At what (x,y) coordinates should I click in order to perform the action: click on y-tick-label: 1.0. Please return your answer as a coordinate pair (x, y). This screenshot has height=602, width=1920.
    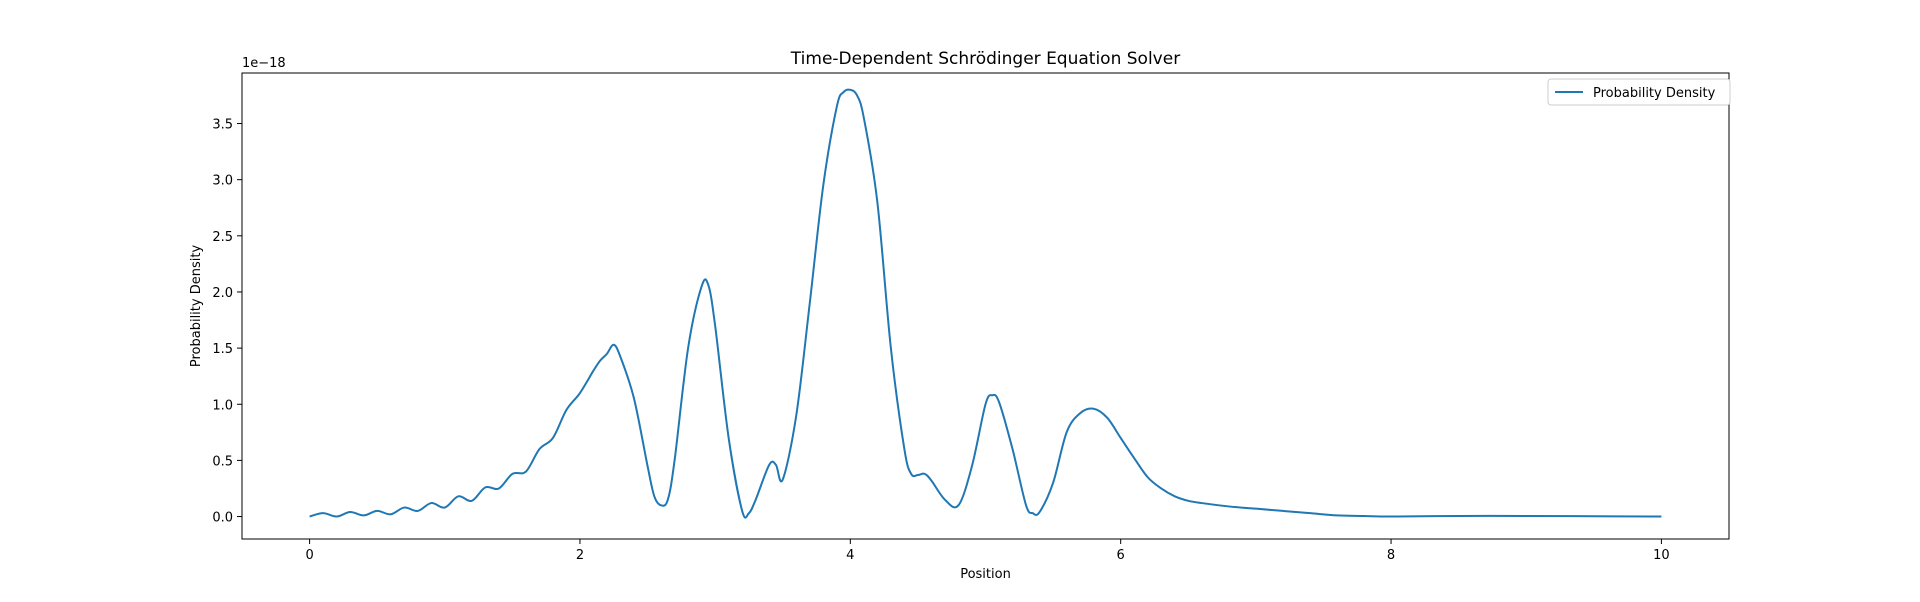
    Looking at the image, I should click on (222, 405).